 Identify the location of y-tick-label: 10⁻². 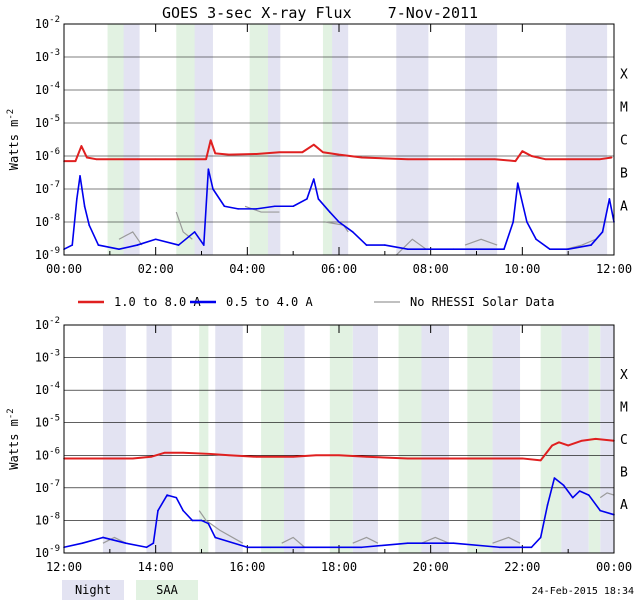
(47, 324).